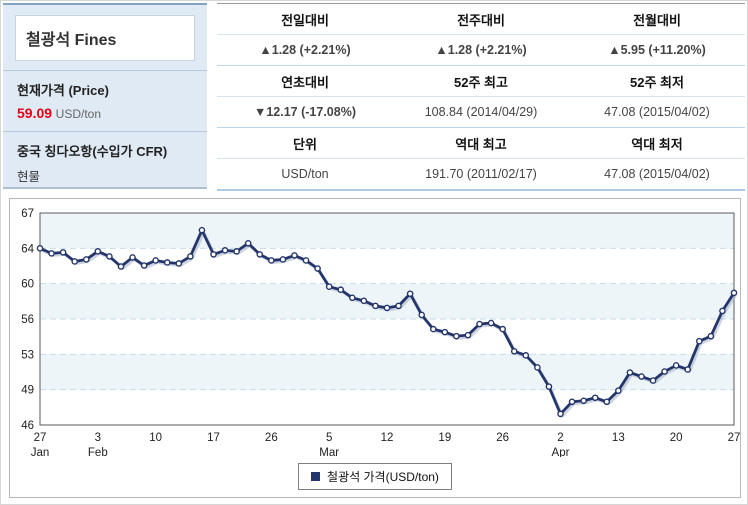  I want to click on market-section: 중국 칭다오항(수입가 CFR) 현물, so click(105, 163).